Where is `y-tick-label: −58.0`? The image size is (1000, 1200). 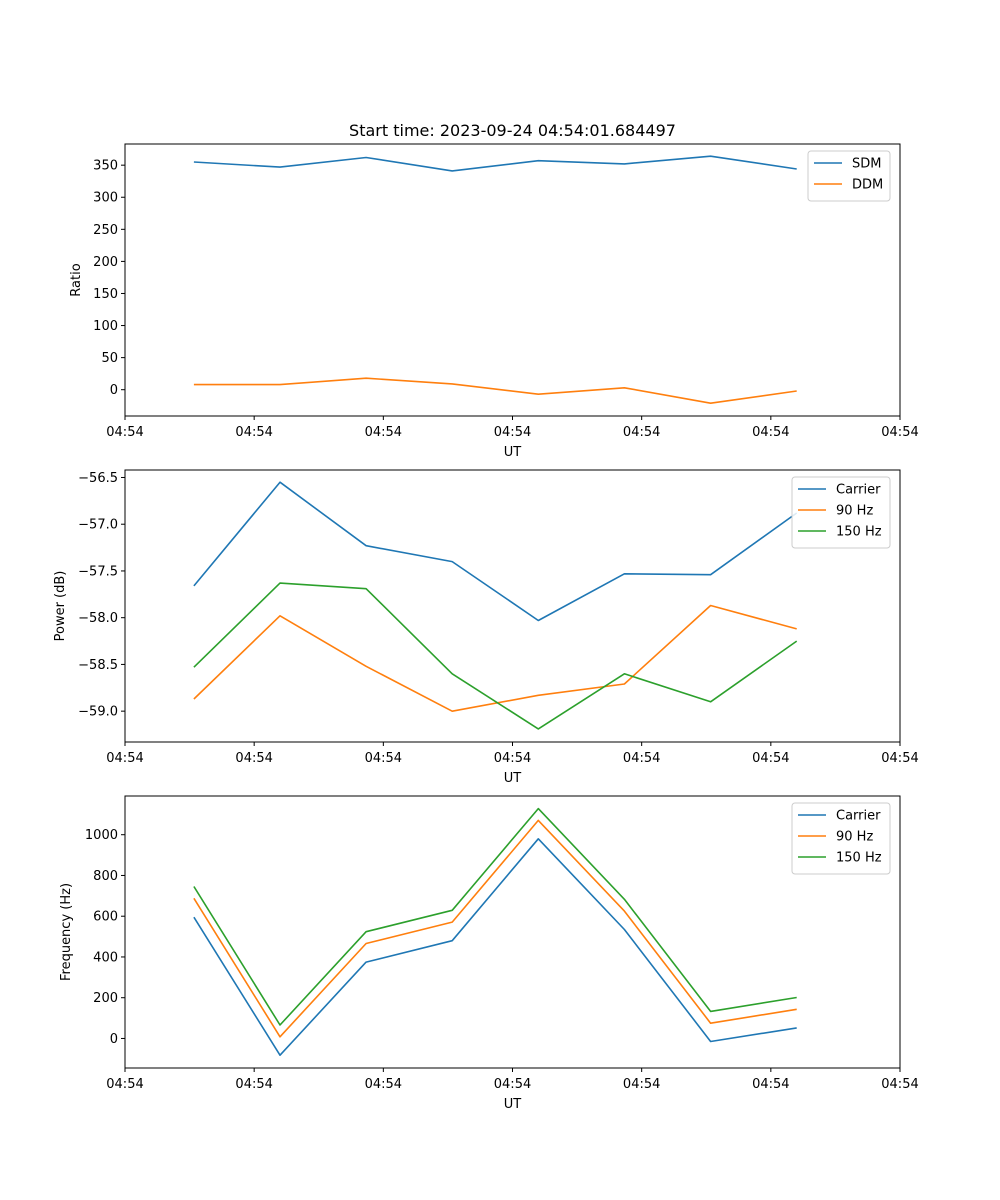 y-tick-label: −58.0 is located at coordinates (98, 618).